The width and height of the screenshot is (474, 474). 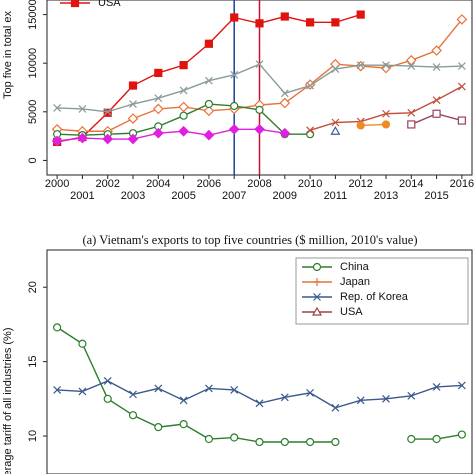 What do you see at coordinates (285, 196) in the screenshot?
I see `x-tick-label: 2009` at bounding box center [285, 196].